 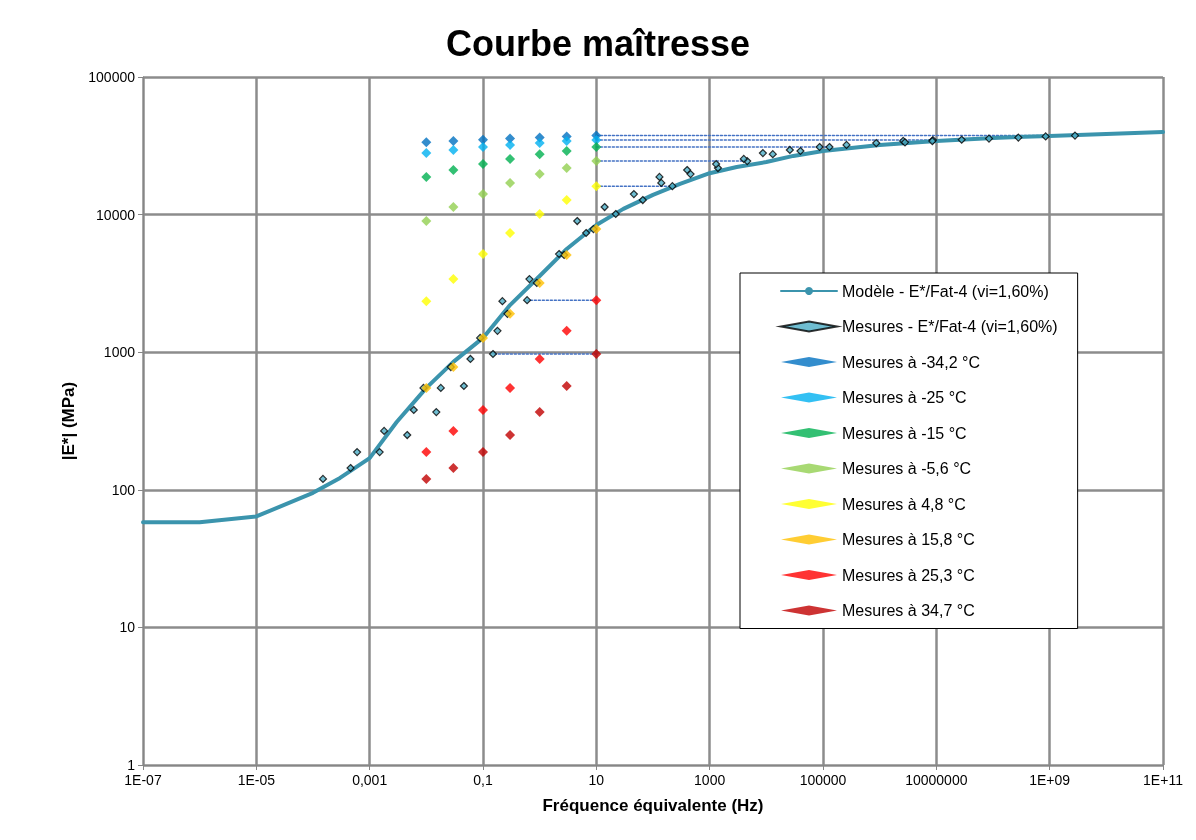 What do you see at coordinates (112, 77) in the screenshot?
I see `y-tick-label: 100000` at bounding box center [112, 77].